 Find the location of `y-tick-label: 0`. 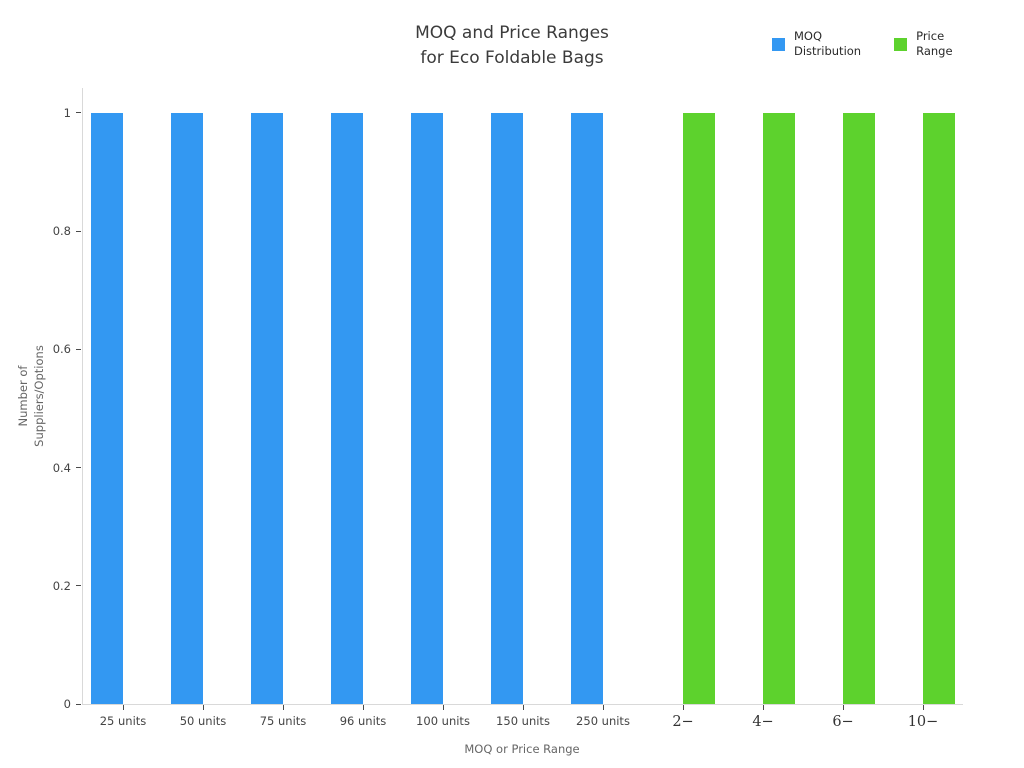

y-tick-label: 0 is located at coordinates (67, 704).